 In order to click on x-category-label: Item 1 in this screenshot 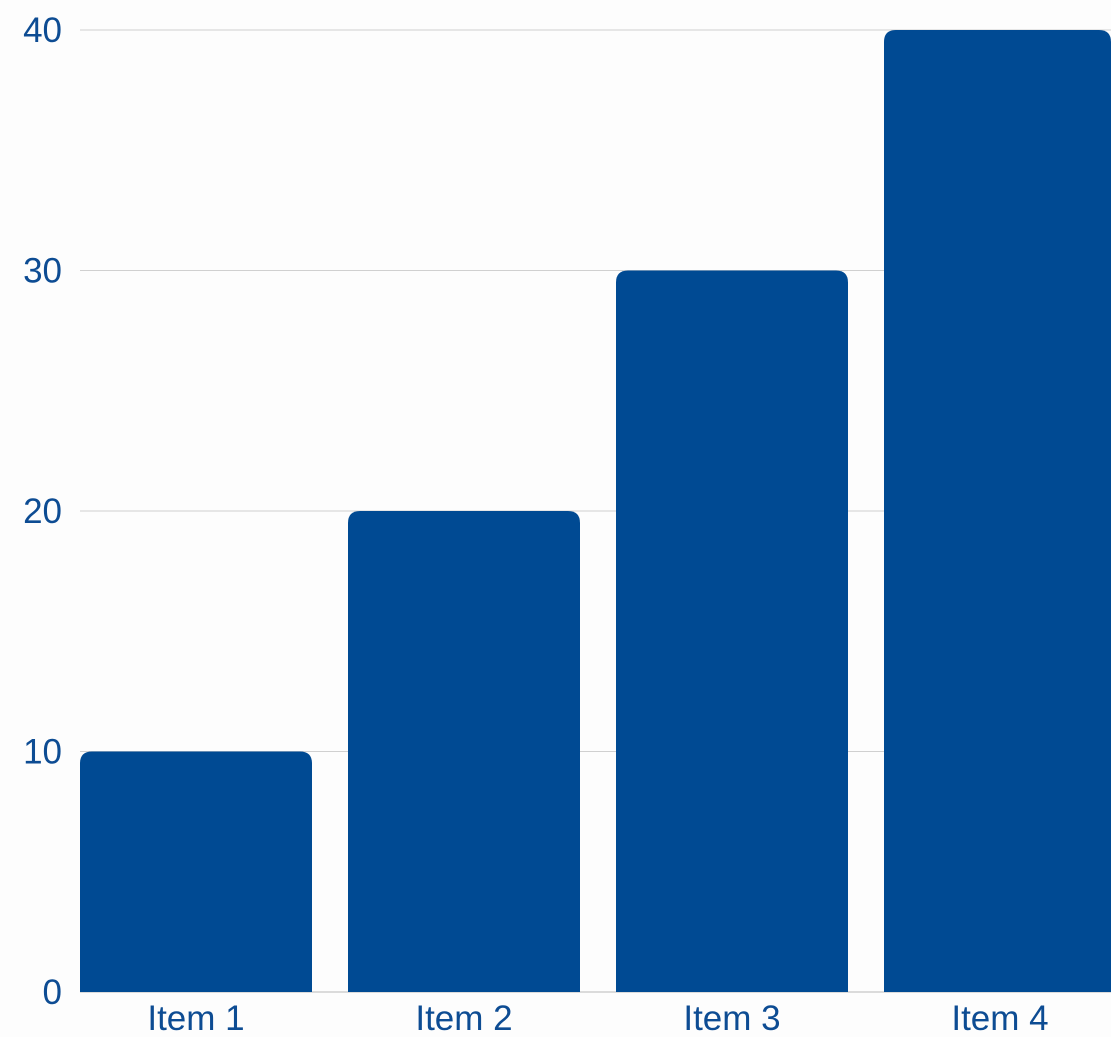, I will do `click(195, 1018)`.